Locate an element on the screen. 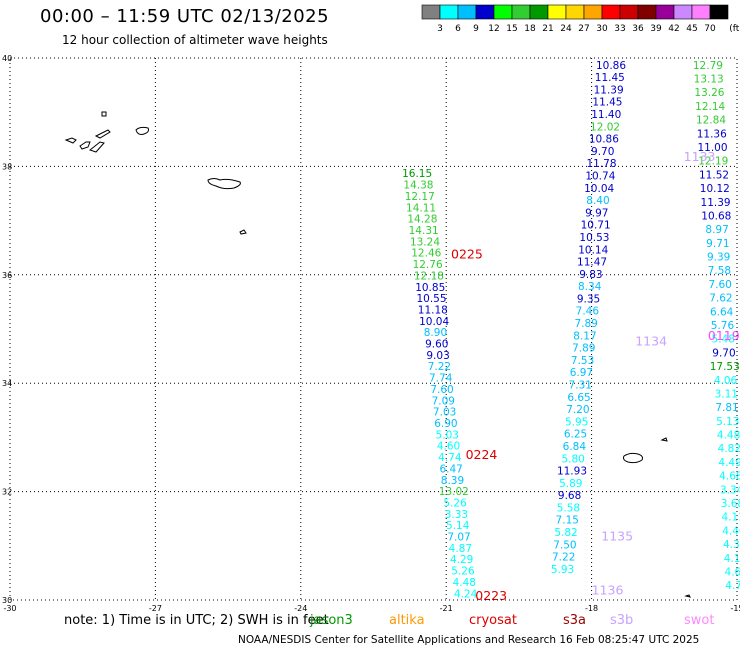 The image size is (740, 650). wave-height-point: 3.68 is located at coordinates (730, 504).